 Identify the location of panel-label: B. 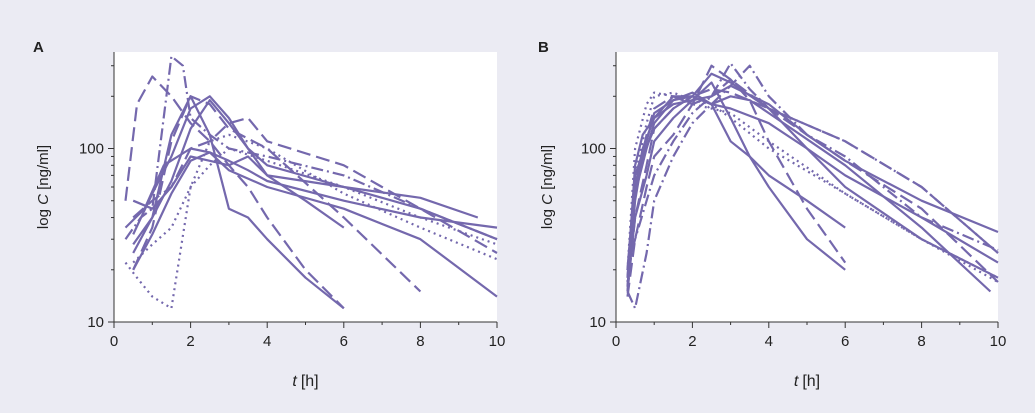
(543, 47).